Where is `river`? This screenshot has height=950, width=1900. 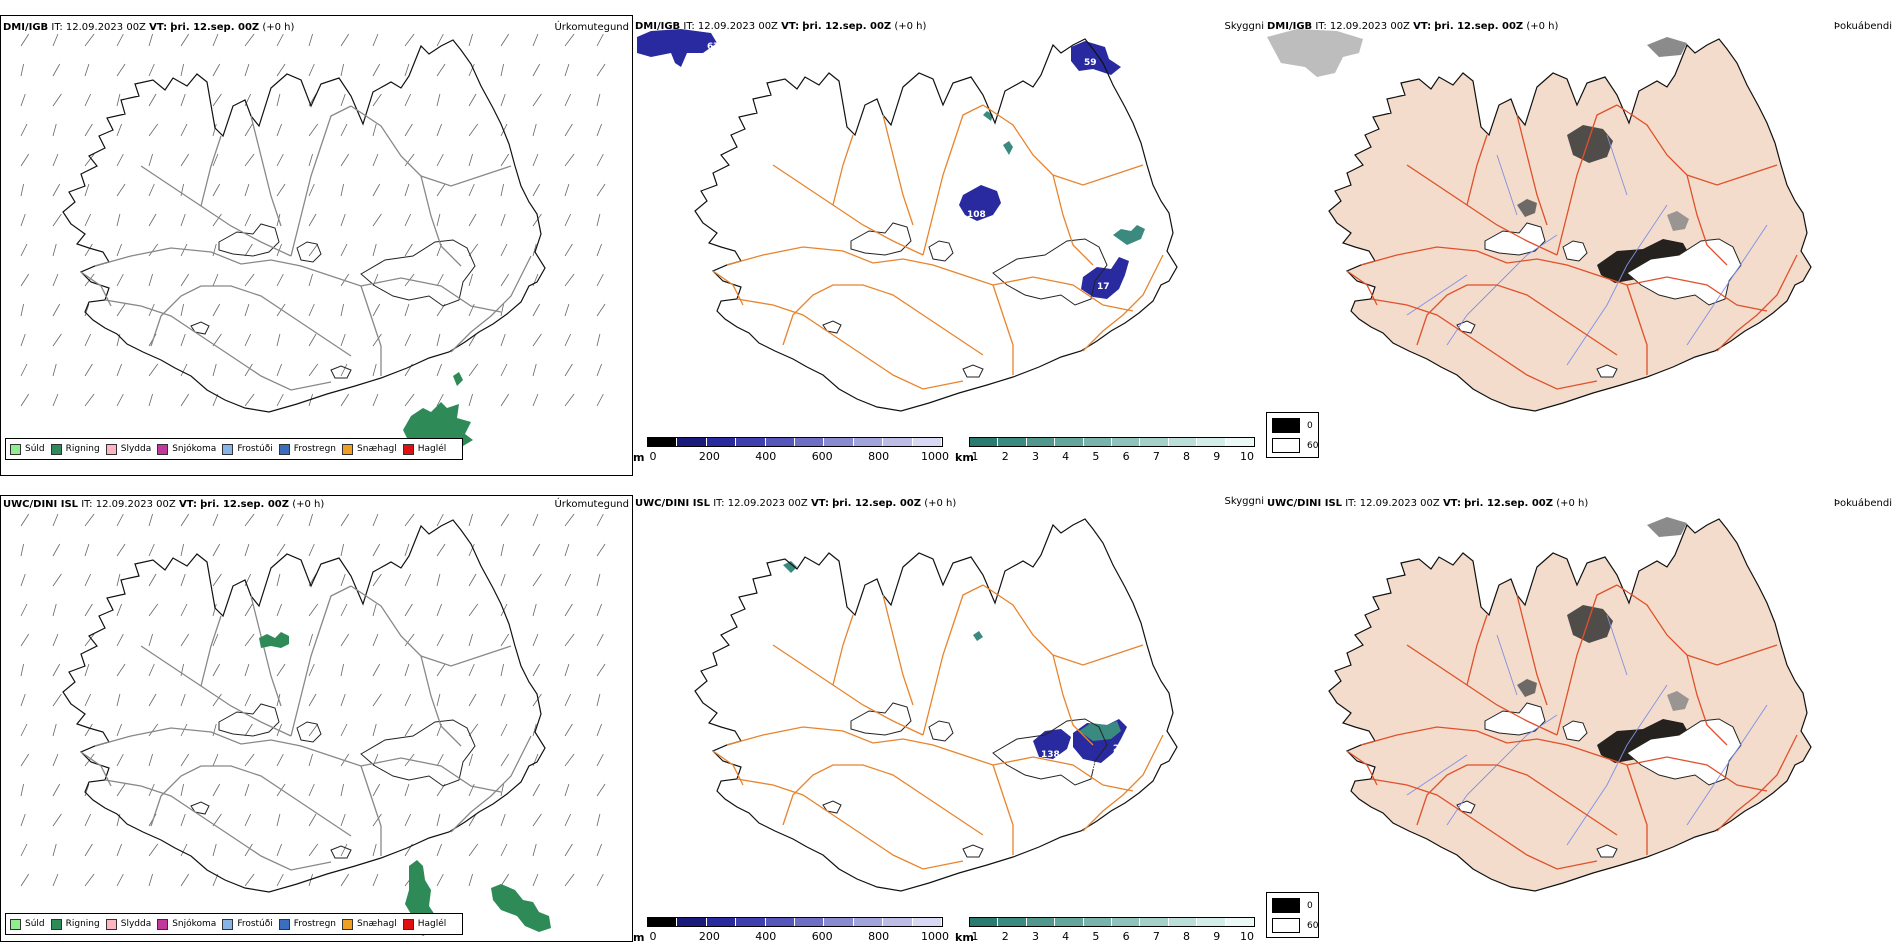 river is located at coordinates (1507, 185).